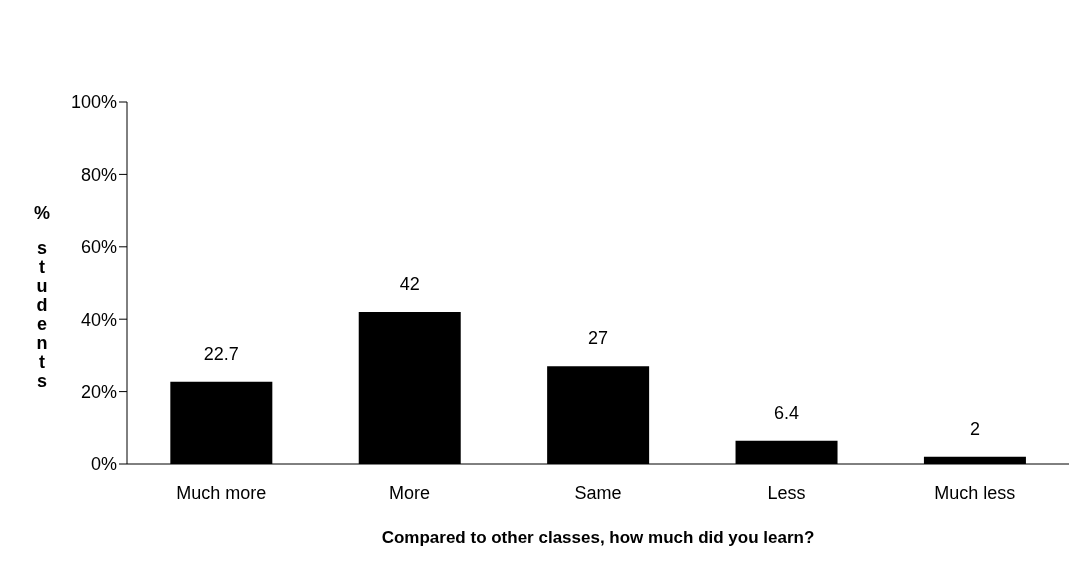 The height and width of the screenshot is (564, 1077). I want to click on data-label: 42, so click(409, 283).